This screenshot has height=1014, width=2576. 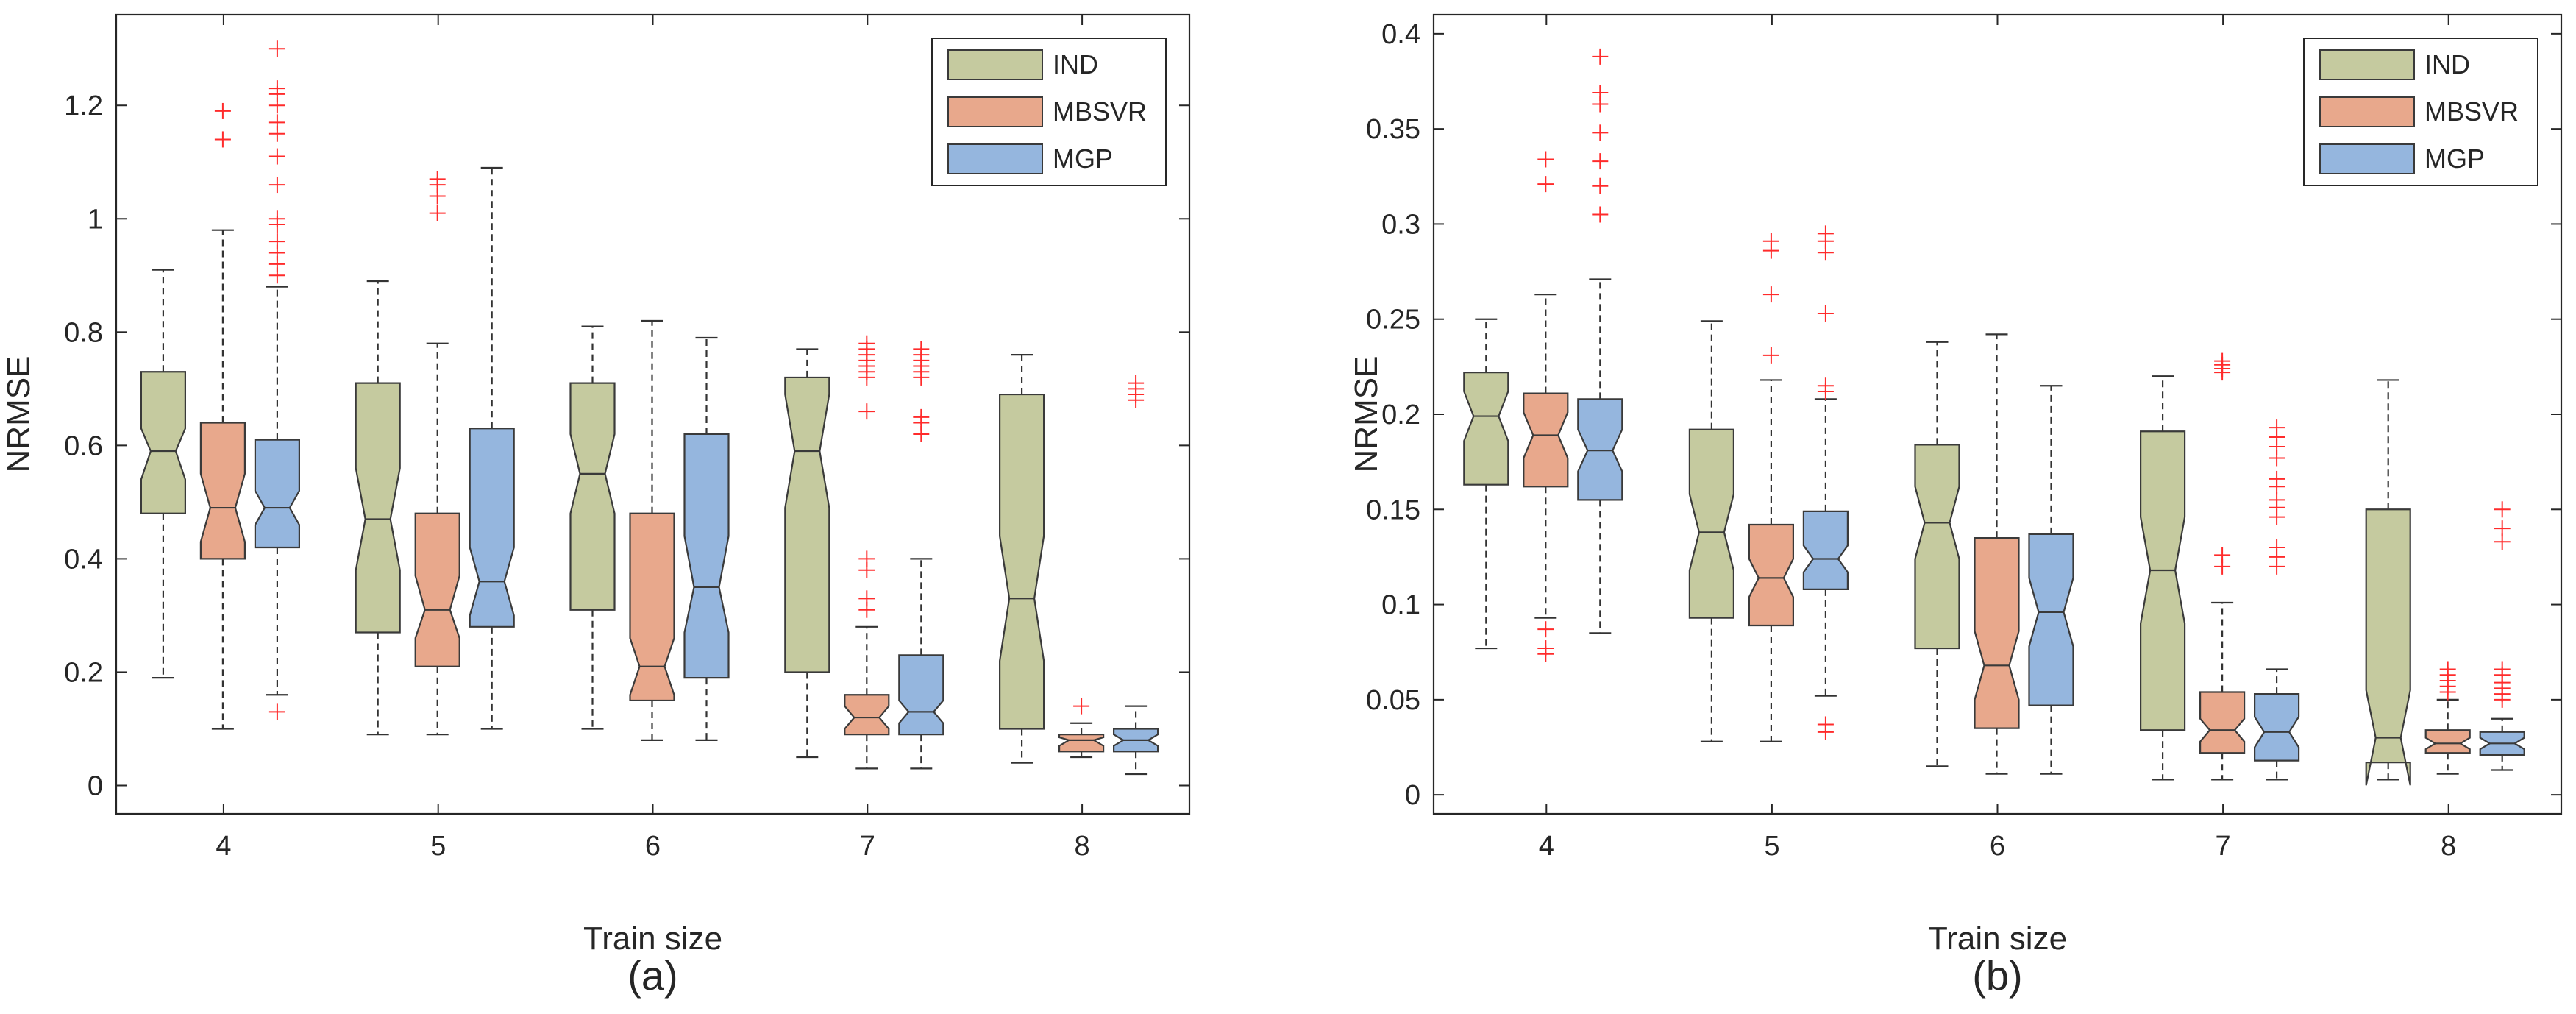 What do you see at coordinates (1546, 846) in the screenshot?
I see `x-tick-label: 4` at bounding box center [1546, 846].